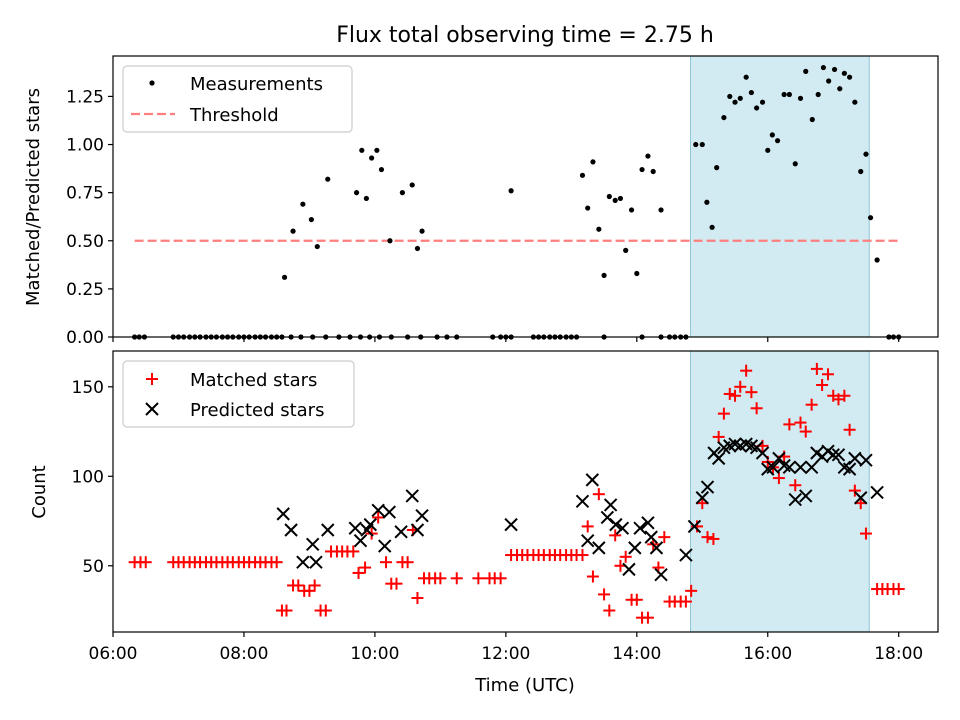 This screenshot has height=720, width=960. Describe the element at coordinates (525, 35) in the screenshot. I see `chart-title: Flux total observing time = 2.75 h` at that location.